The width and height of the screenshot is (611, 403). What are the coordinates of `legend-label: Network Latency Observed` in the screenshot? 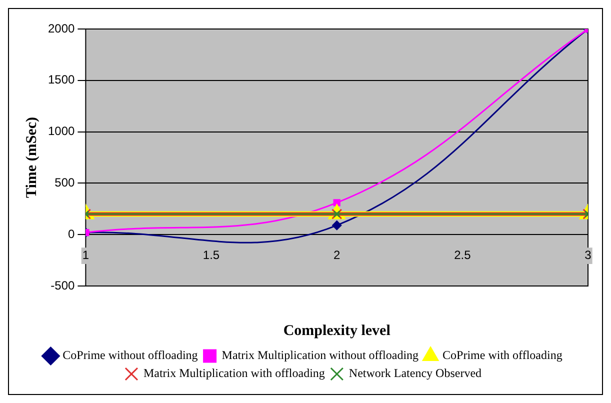 It's located at (415, 373).